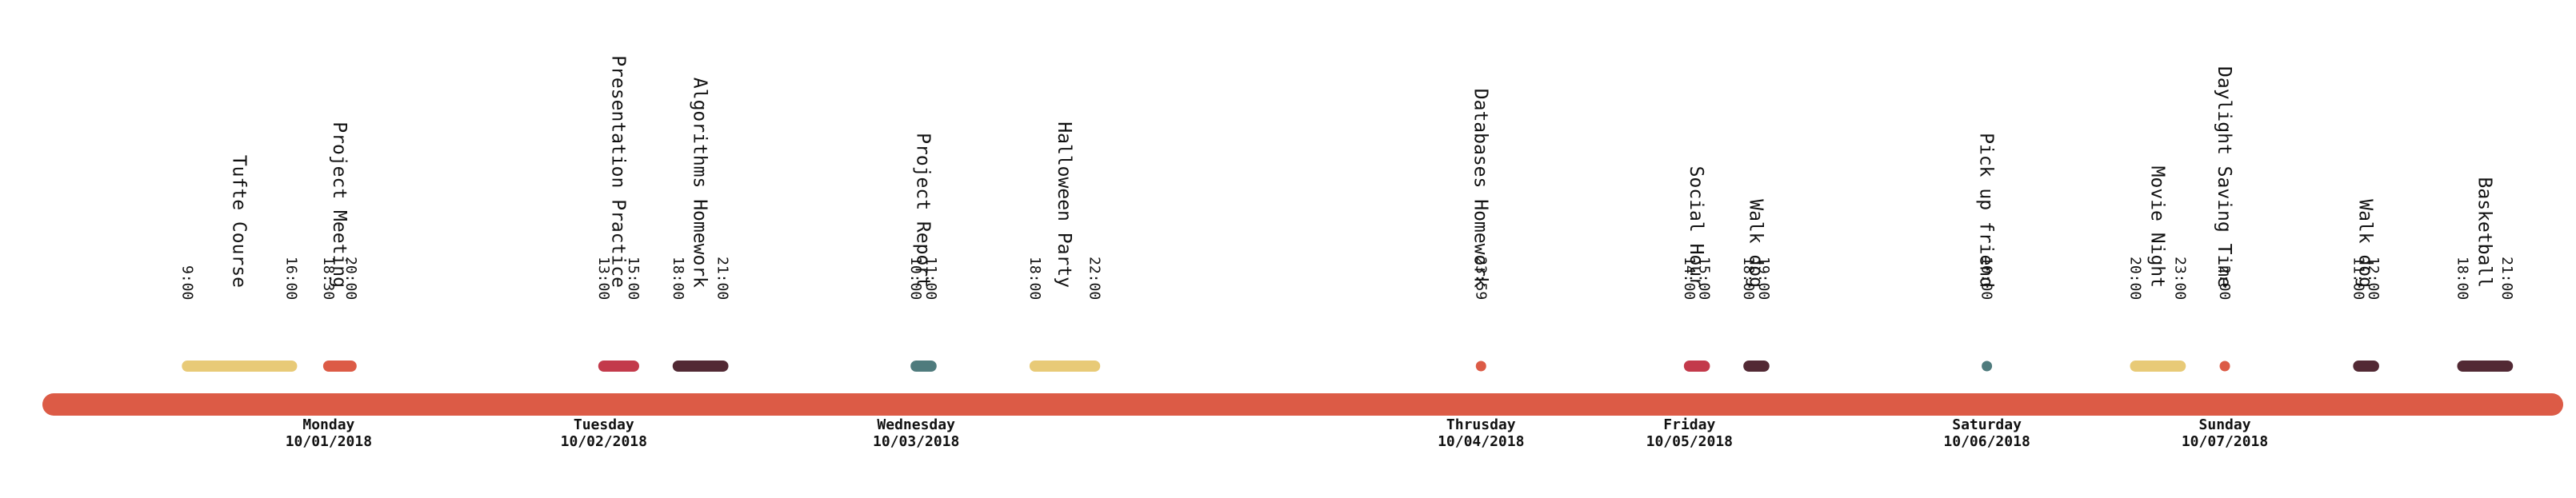 The image size is (2576, 498). What do you see at coordinates (186, 283) in the screenshot?
I see `event-start-time: 9:00` at bounding box center [186, 283].